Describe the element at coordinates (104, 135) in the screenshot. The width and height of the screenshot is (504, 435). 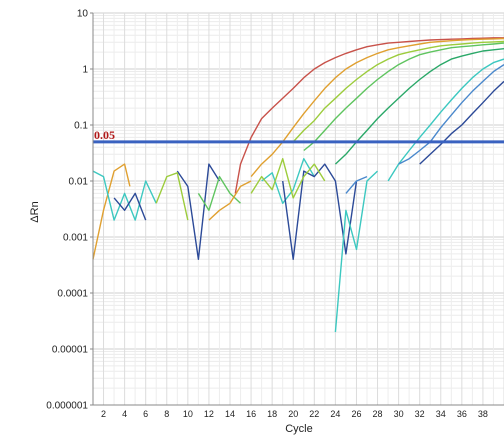
I see `threshold-label: 0.05` at that location.